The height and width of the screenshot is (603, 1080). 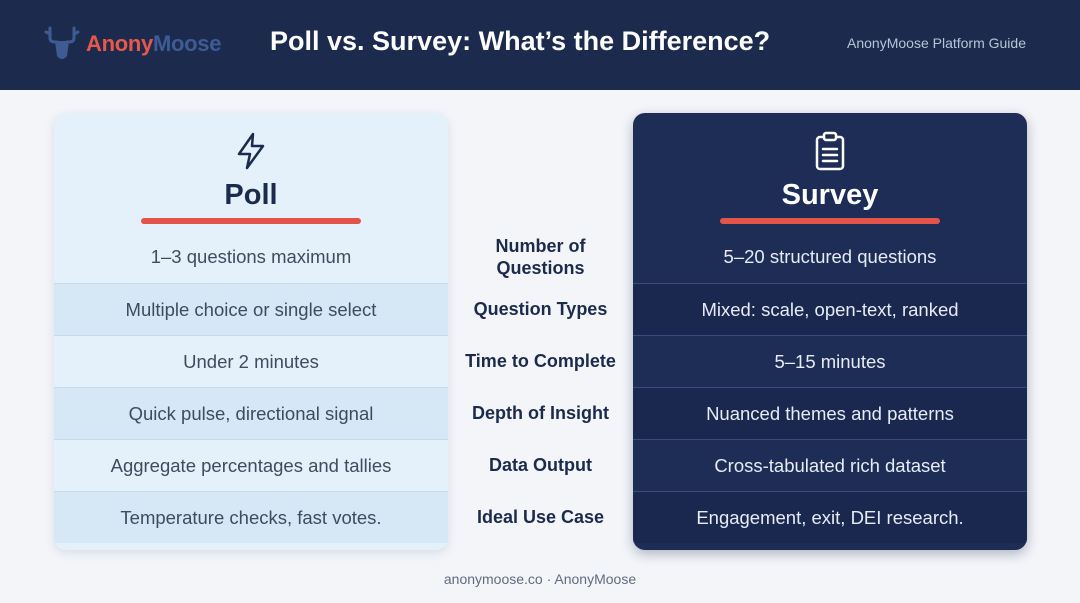 What do you see at coordinates (830, 151) in the screenshot?
I see `clipboard-icon` at bounding box center [830, 151].